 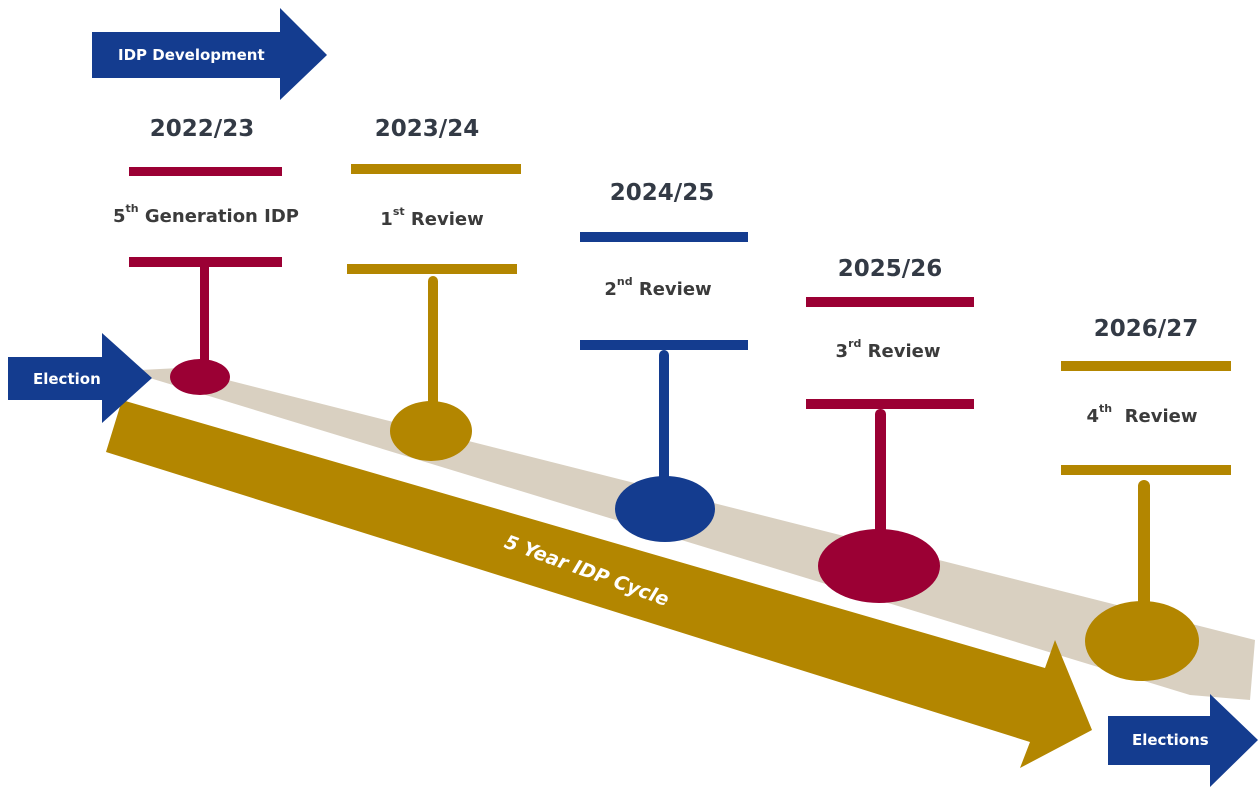 What do you see at coordinates (888, 349) in the screenshot?
I see `stage-label-2025: 3rd Review` at bounding box center [888, 349].